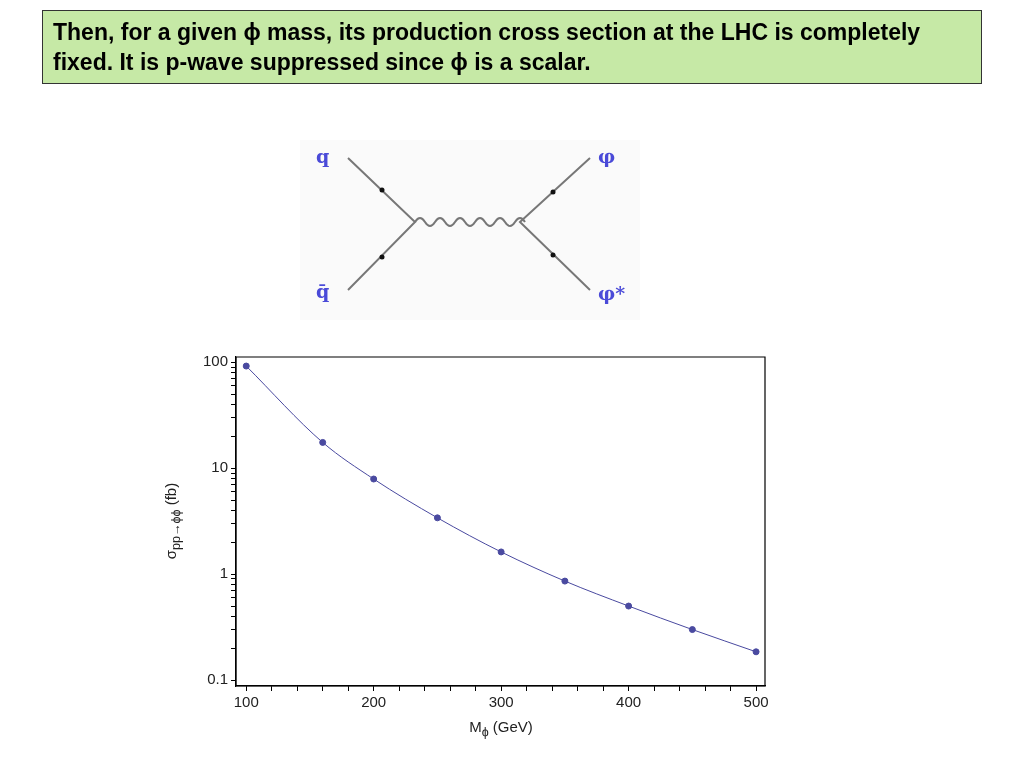  I want to click on x-tick-label: 400, so click(629, 702).